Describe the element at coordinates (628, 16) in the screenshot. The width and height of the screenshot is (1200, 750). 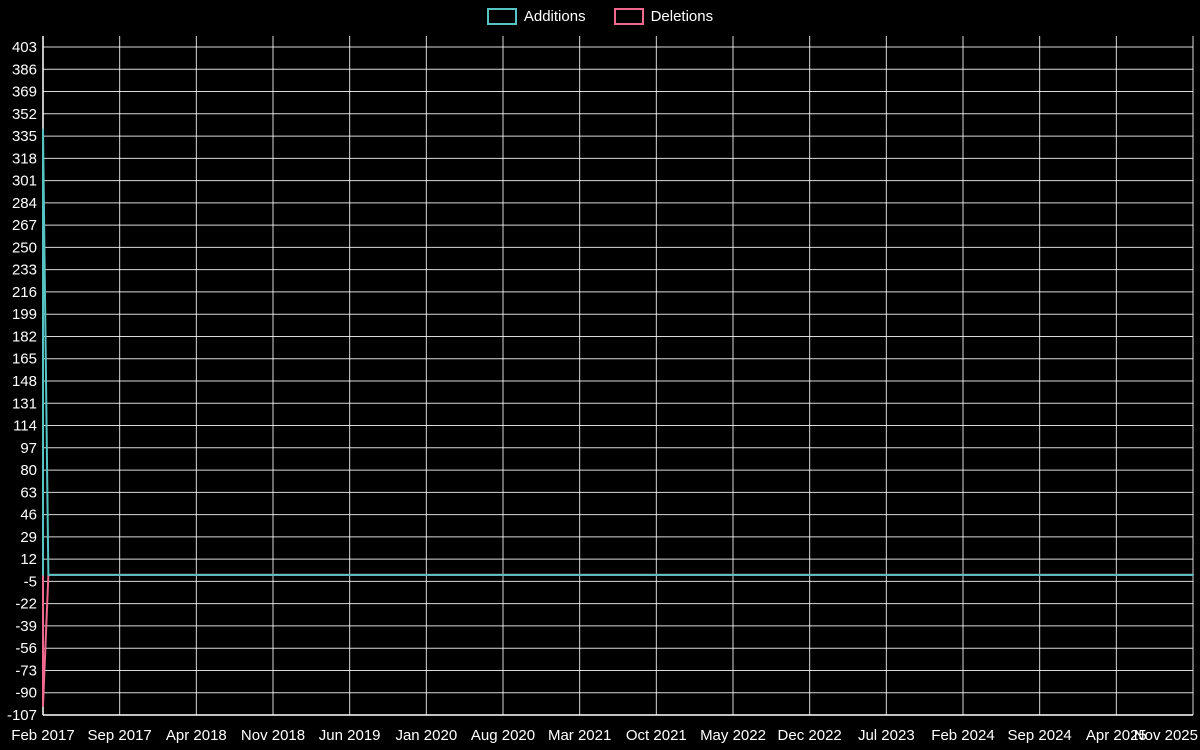
I see `deletions-legend-swatch` at that location.